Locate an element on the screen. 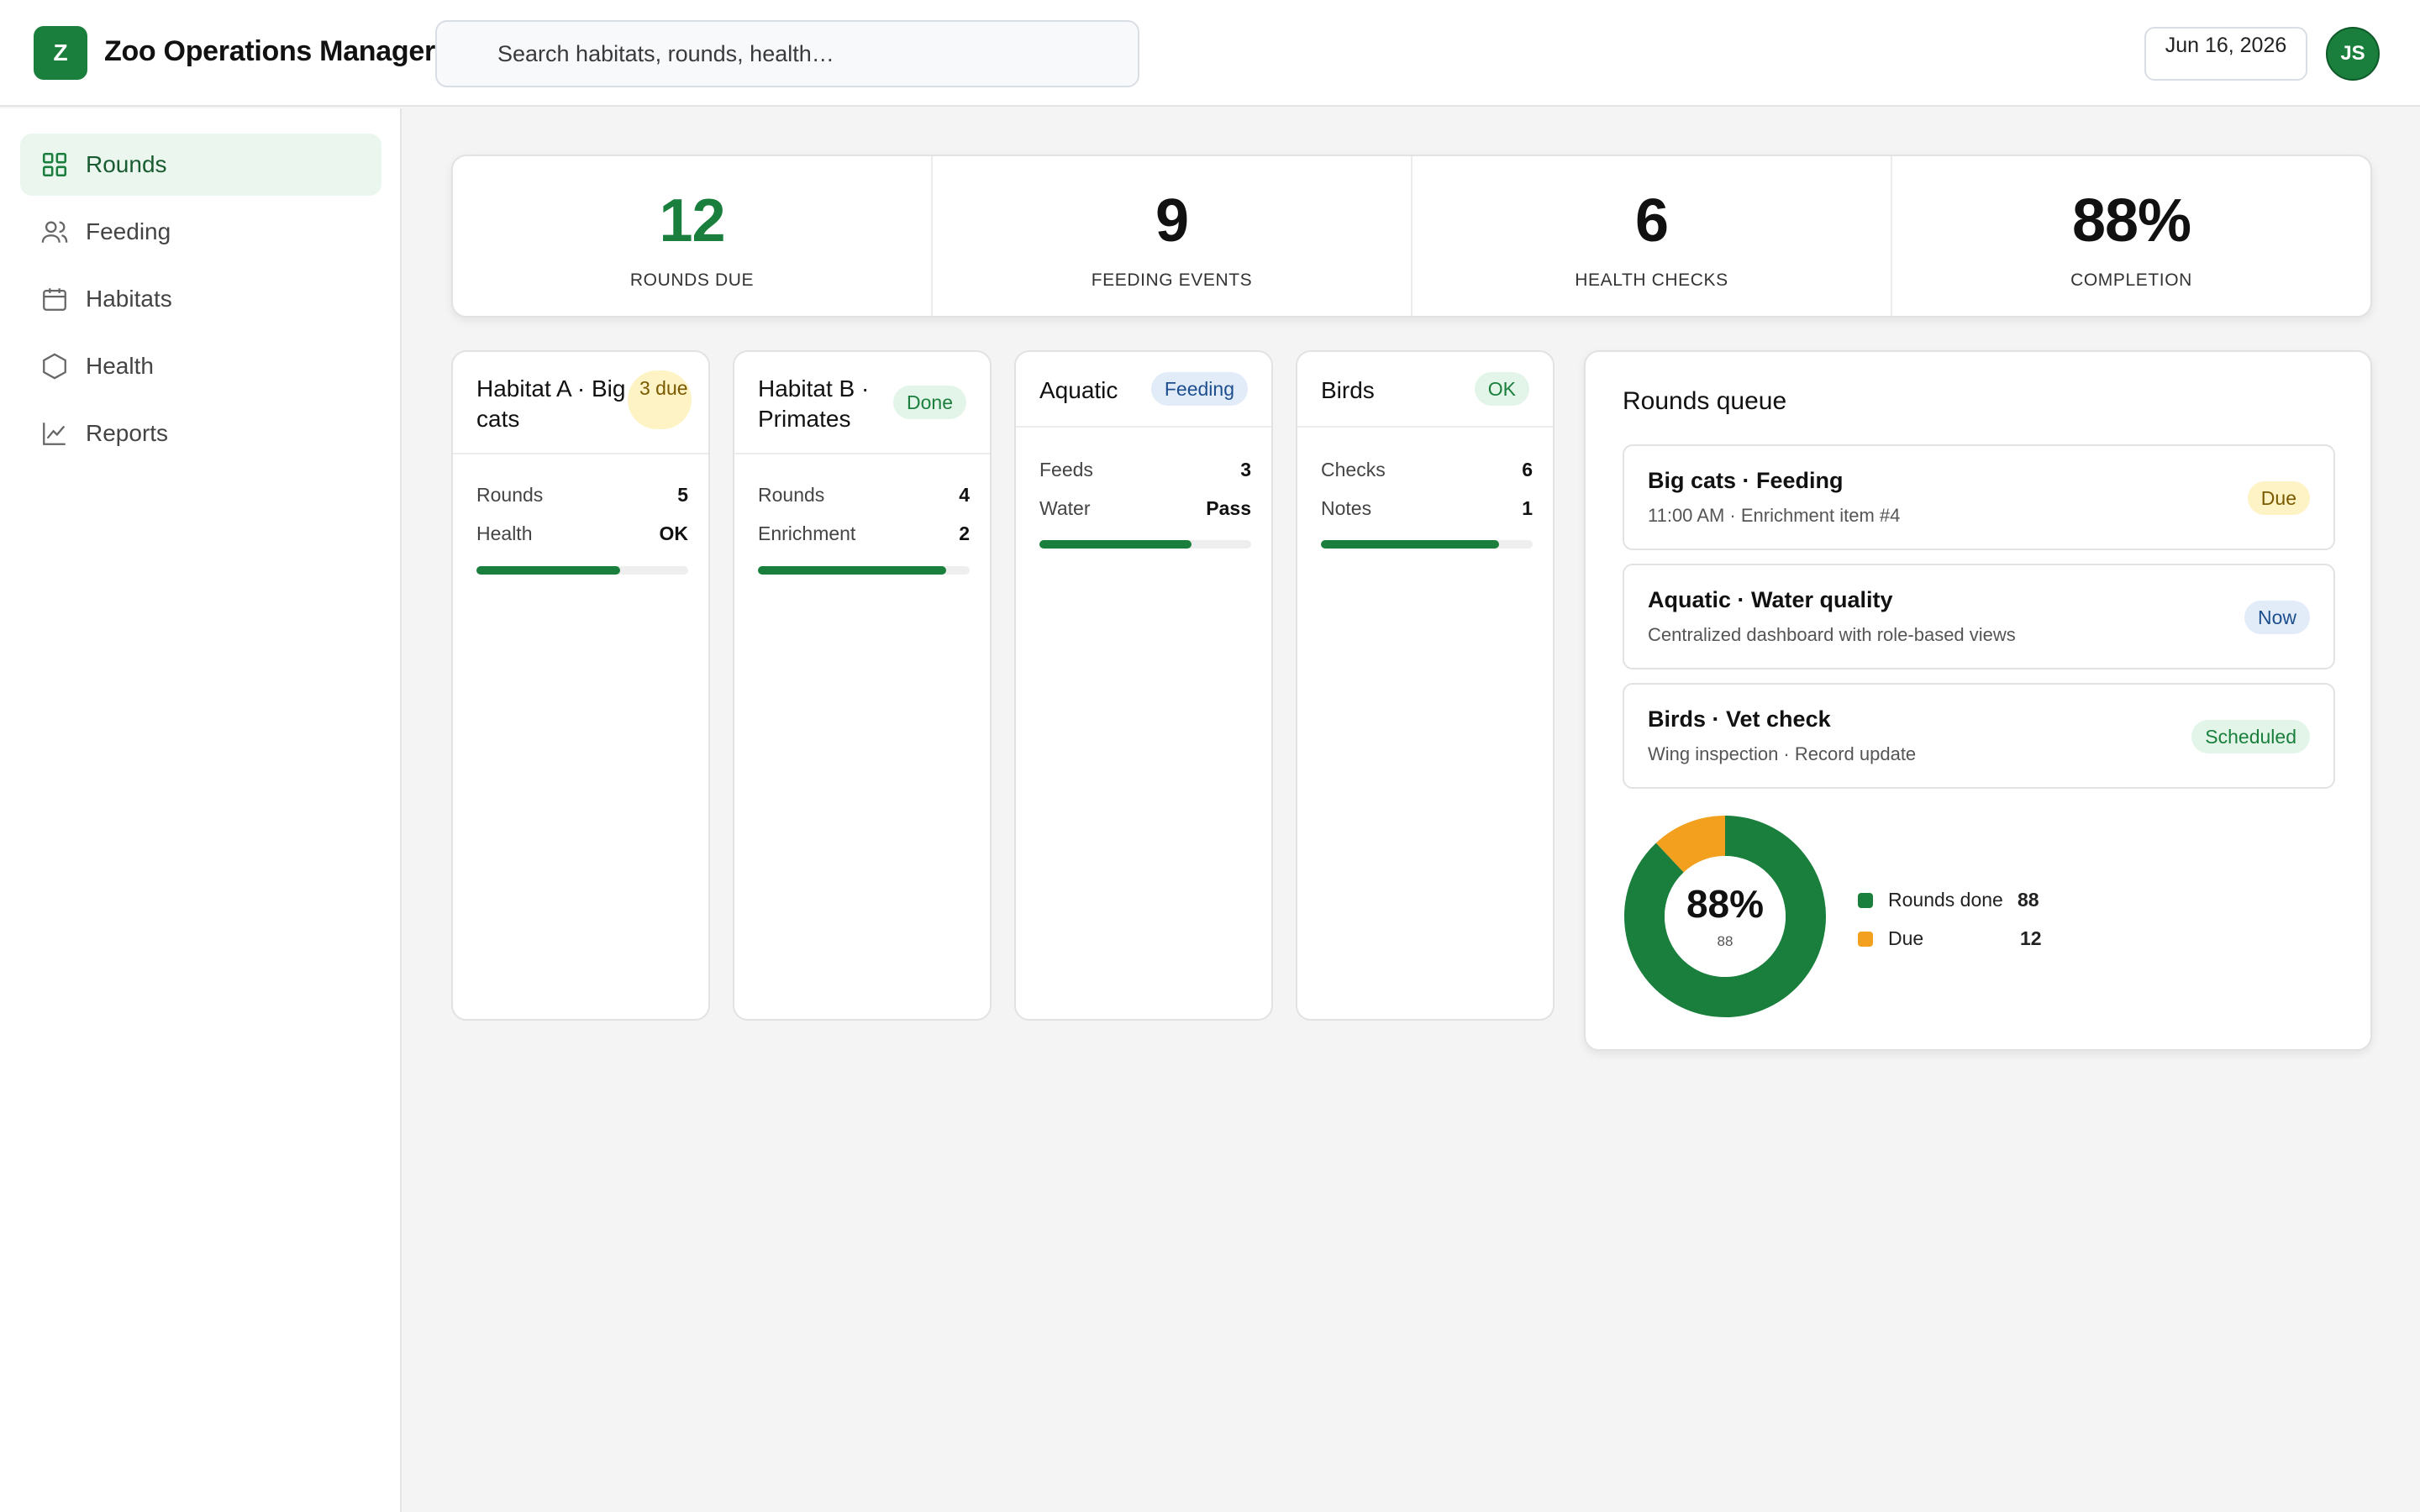  habitat-card-birds: Birds OK Checks 6 Notes 1 is located at coordinates (1425, 685).